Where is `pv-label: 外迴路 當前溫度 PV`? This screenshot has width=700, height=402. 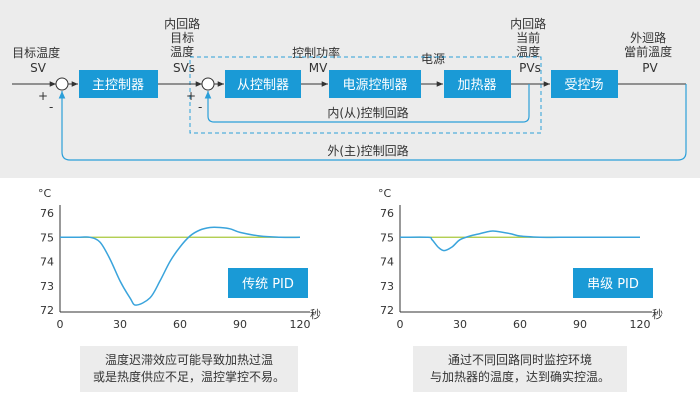
pv-label: 外迴路 當前溫度 PV is located at coordinates (650, 52).